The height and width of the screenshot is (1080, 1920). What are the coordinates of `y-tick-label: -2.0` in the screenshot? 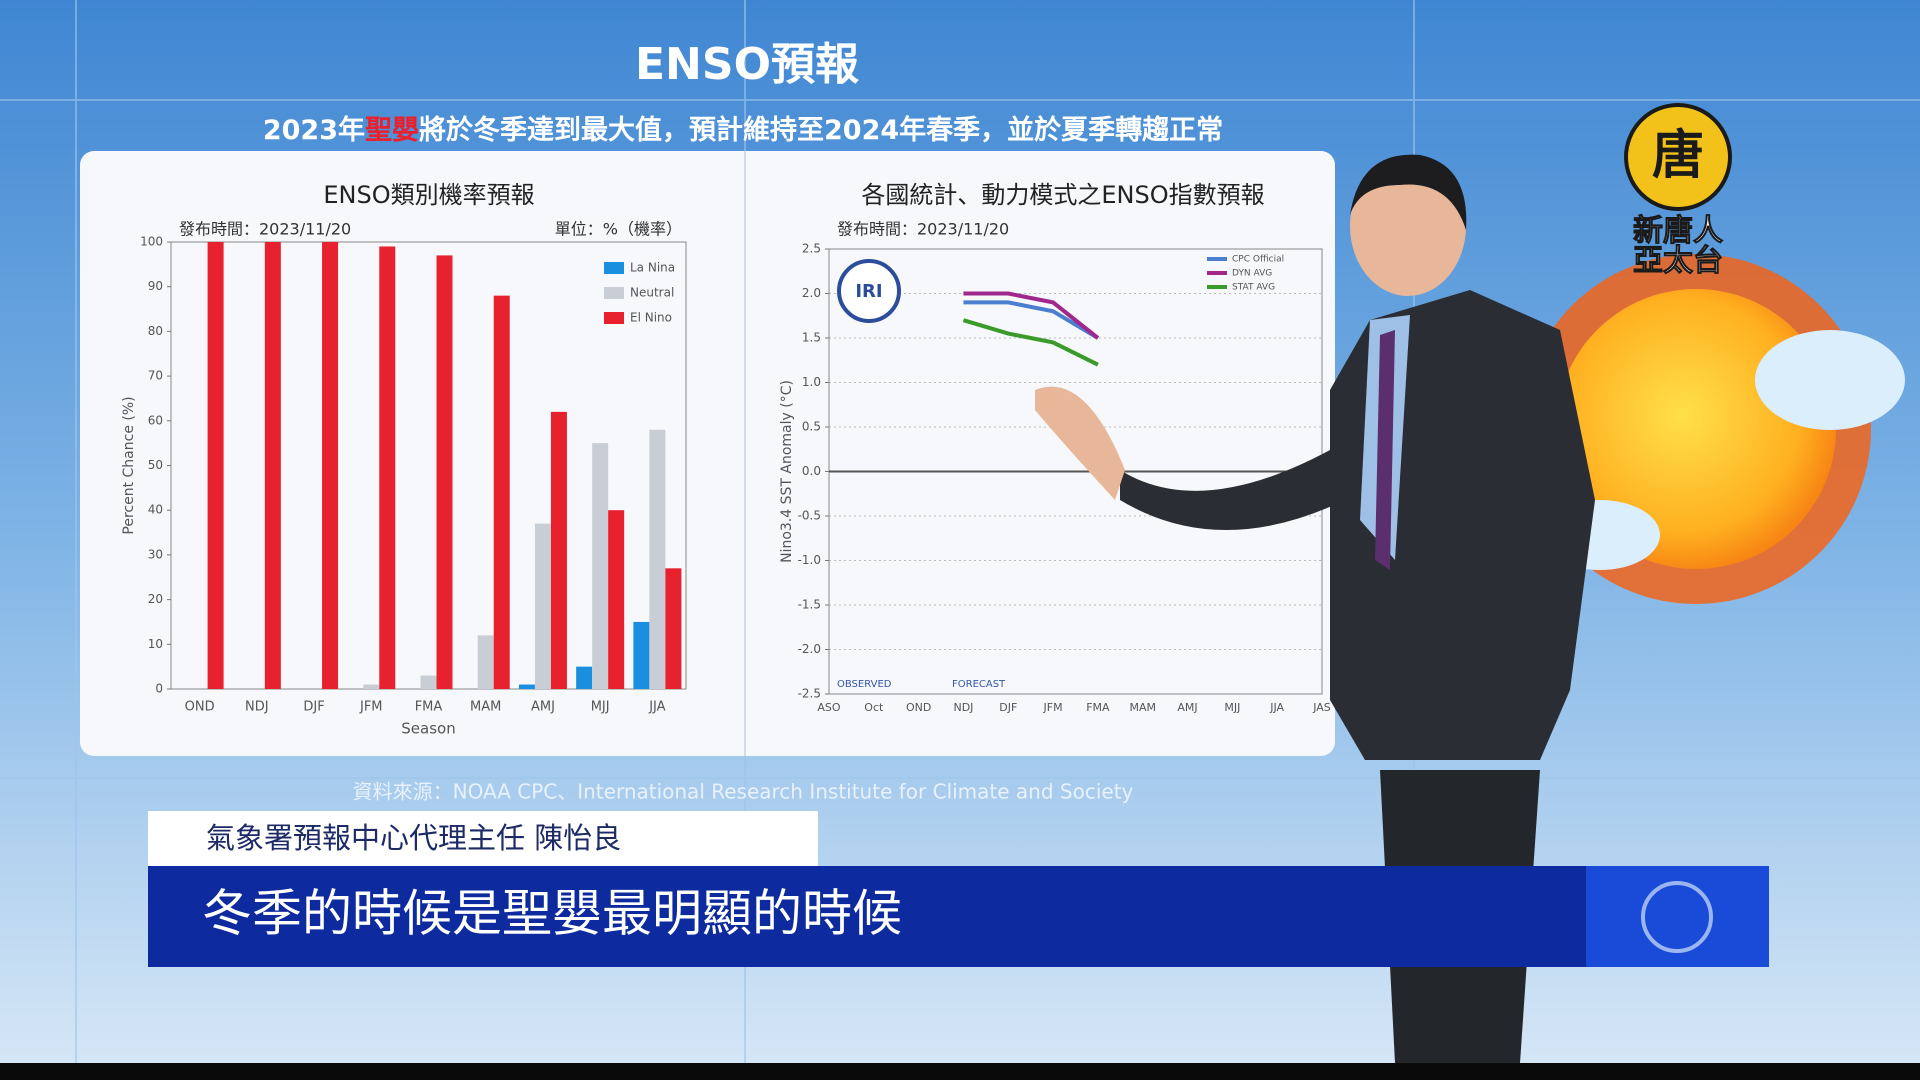 It's located at (809, 649).